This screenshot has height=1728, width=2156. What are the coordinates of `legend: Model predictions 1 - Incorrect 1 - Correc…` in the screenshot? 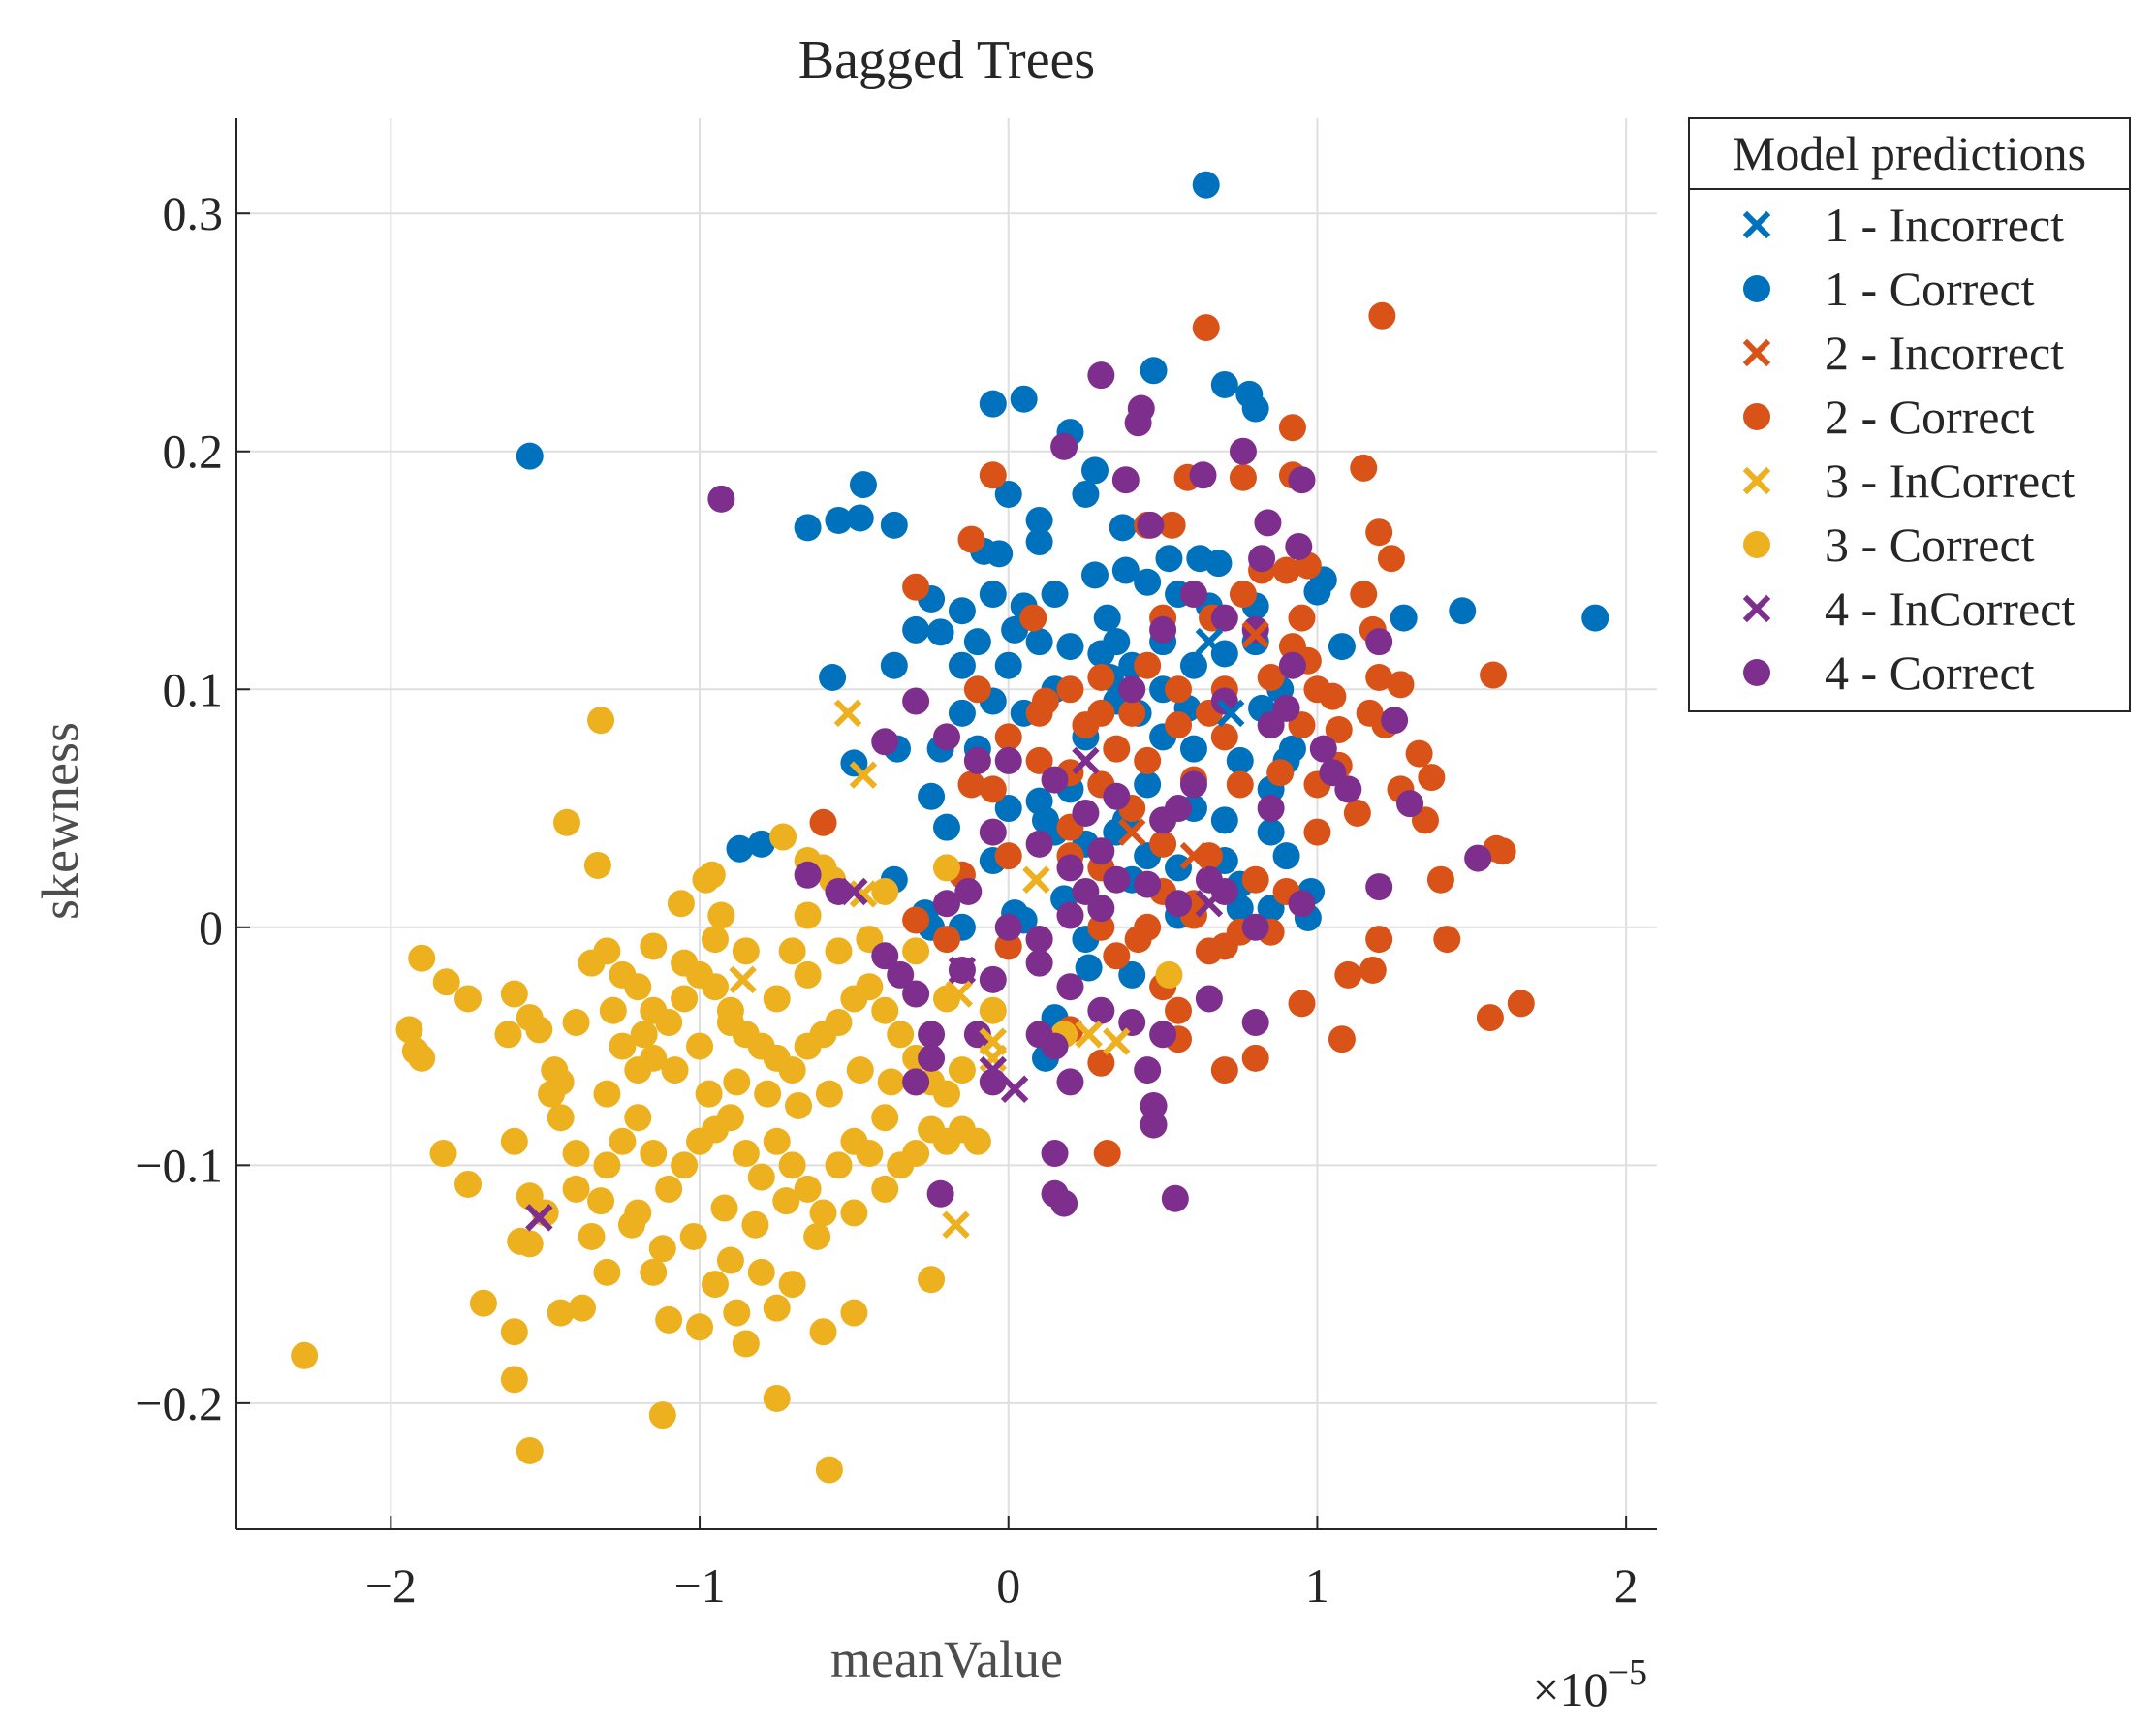 It's located at (1909, 414).